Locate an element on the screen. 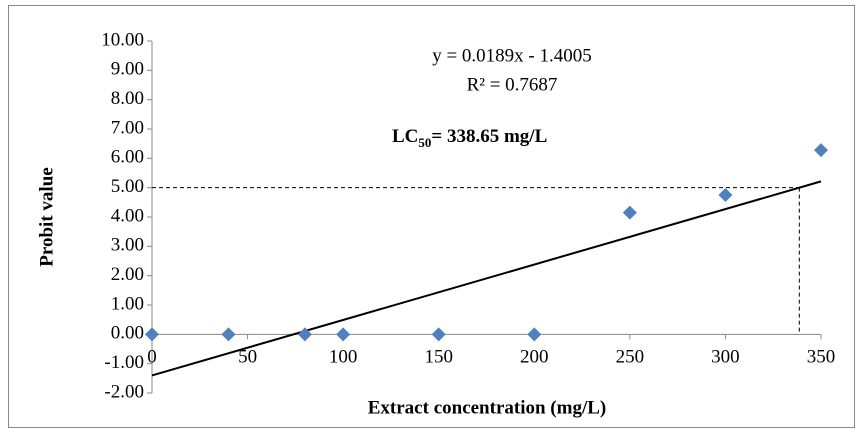  lc50-prefix: LC is located at coordinates (405, 136).